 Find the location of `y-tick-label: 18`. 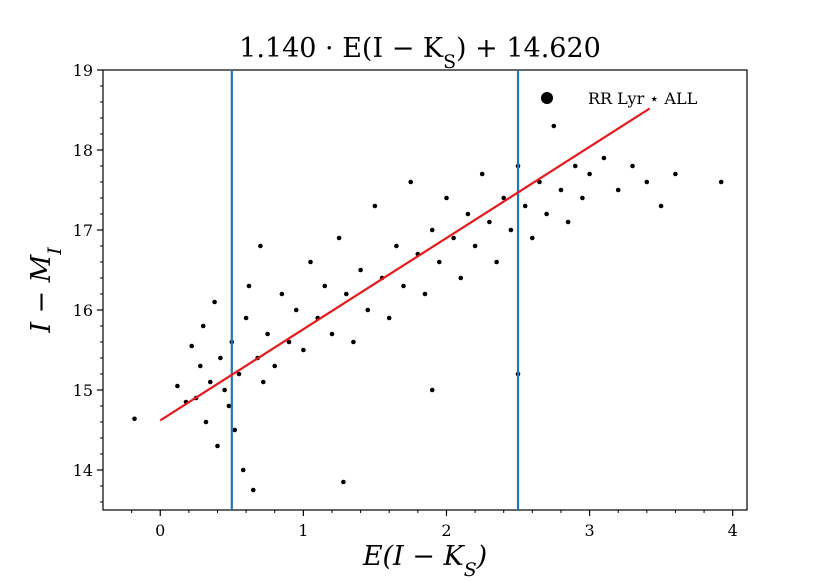

y-tick-label: 18 is located at coordinates (83, 150).